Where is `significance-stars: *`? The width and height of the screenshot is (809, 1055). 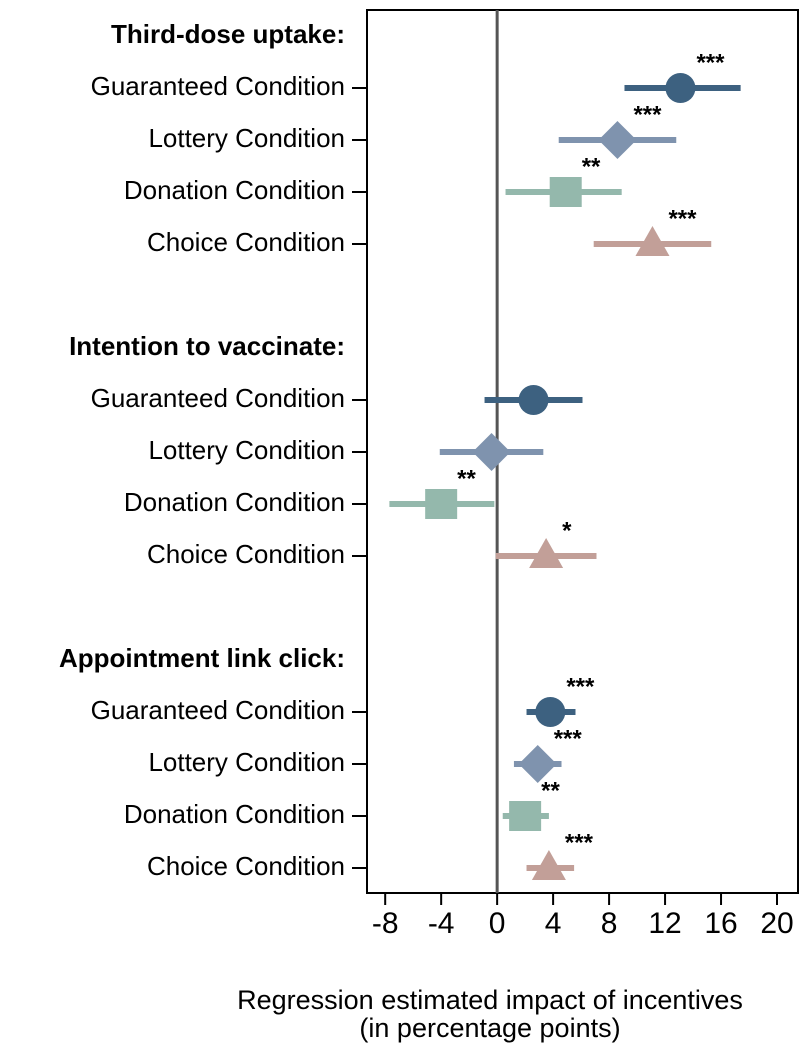 significance-stars: * is located at coordinates (567, 530).